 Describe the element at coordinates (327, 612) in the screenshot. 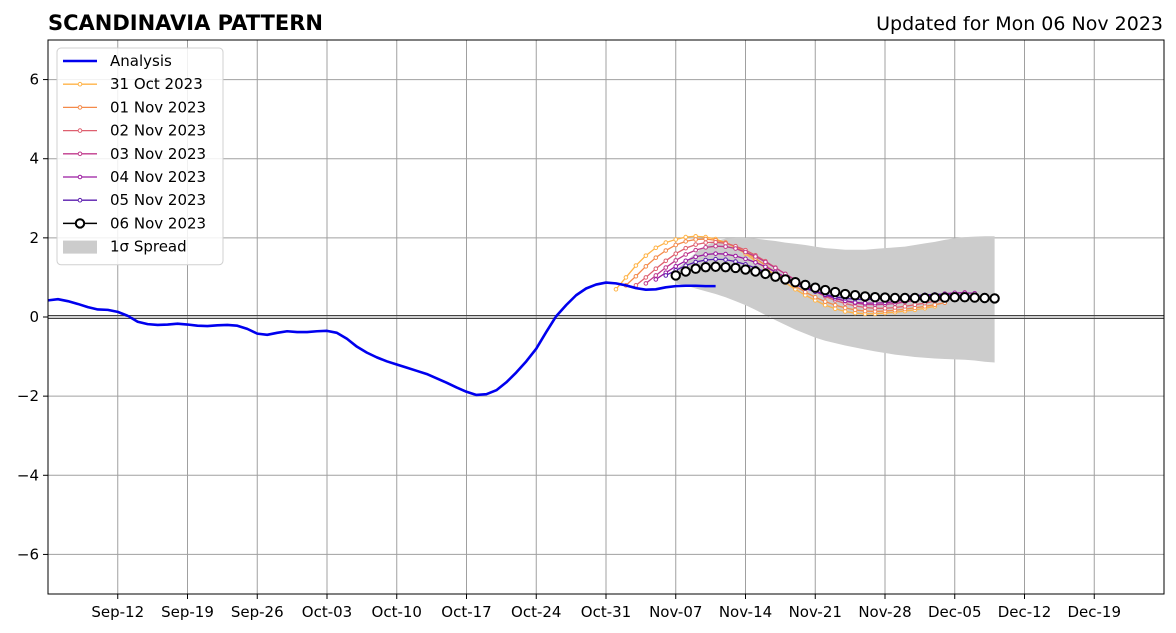

I see `x-tick-label: Oct-03` at that location.